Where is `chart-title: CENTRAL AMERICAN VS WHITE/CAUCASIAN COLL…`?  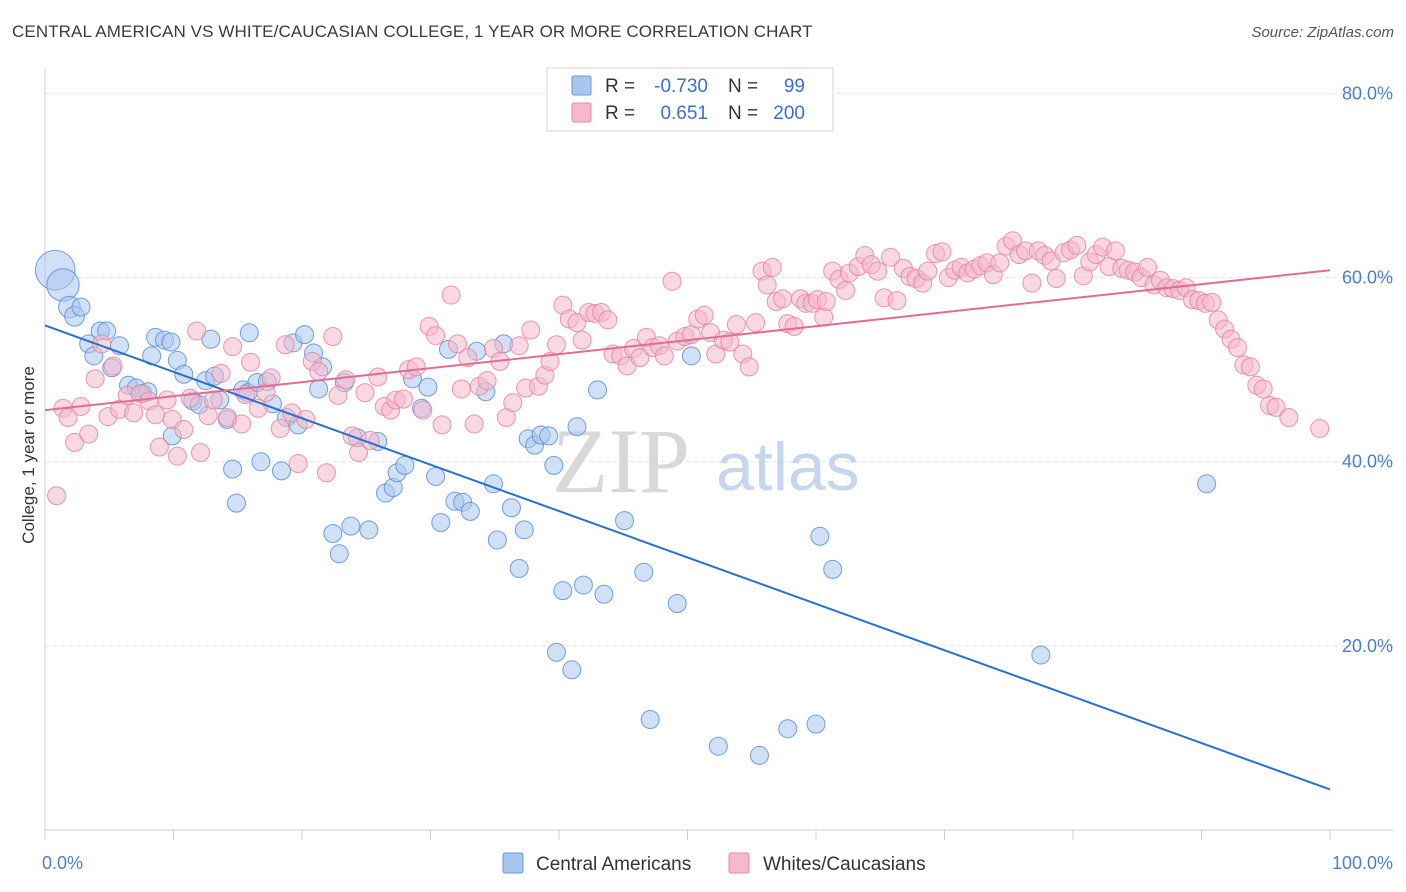
chart-title: CENTRAL AMERICAN VS WHITE/CAUCASIAN COLL… is located at coordinates (412, 31).